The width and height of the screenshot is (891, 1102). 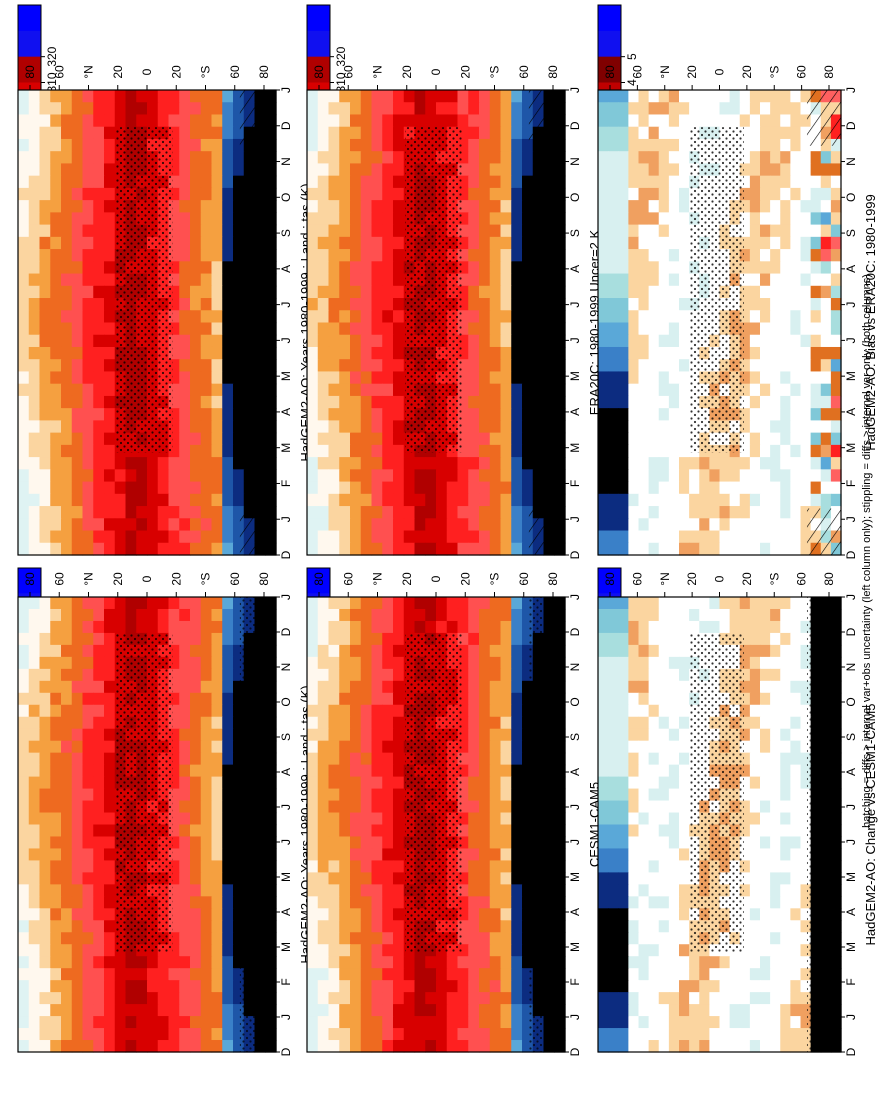 I want to click on month-tick-label: S, so click(x=851, y=233).